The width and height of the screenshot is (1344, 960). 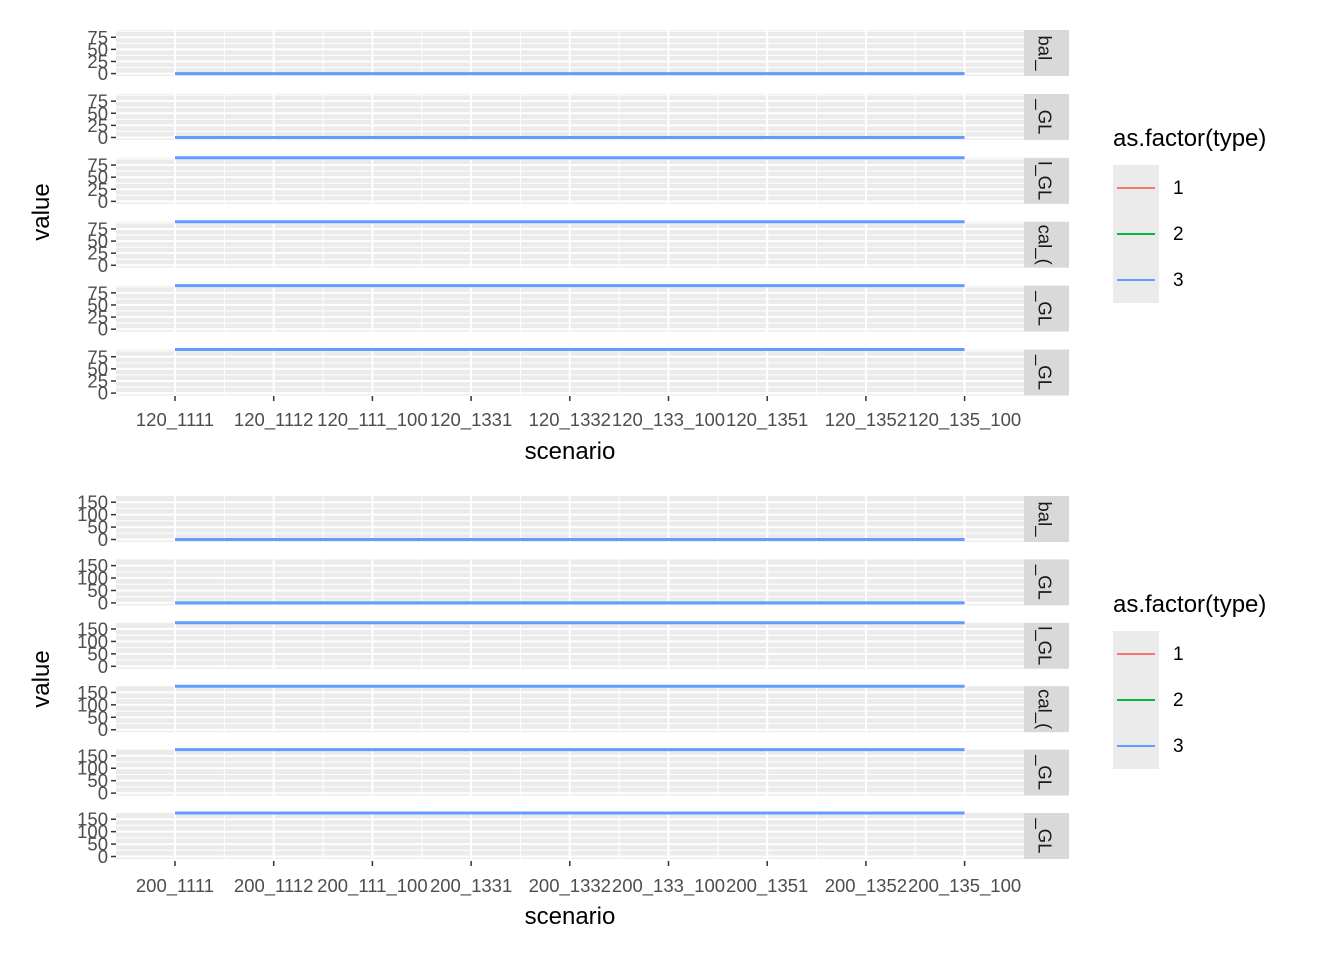 What do you see at coordinates (866, 420) in the screenshot?
I see `x-tick-label: 120_1352` at bounding box center [866, 420].